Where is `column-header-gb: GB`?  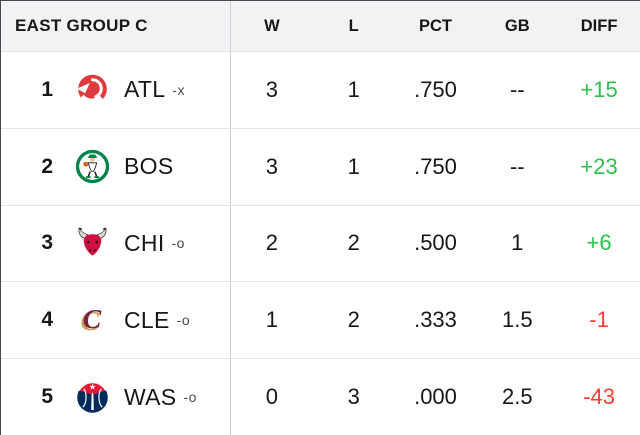 column-header-gb: GB is located at coordinates (517, 25).